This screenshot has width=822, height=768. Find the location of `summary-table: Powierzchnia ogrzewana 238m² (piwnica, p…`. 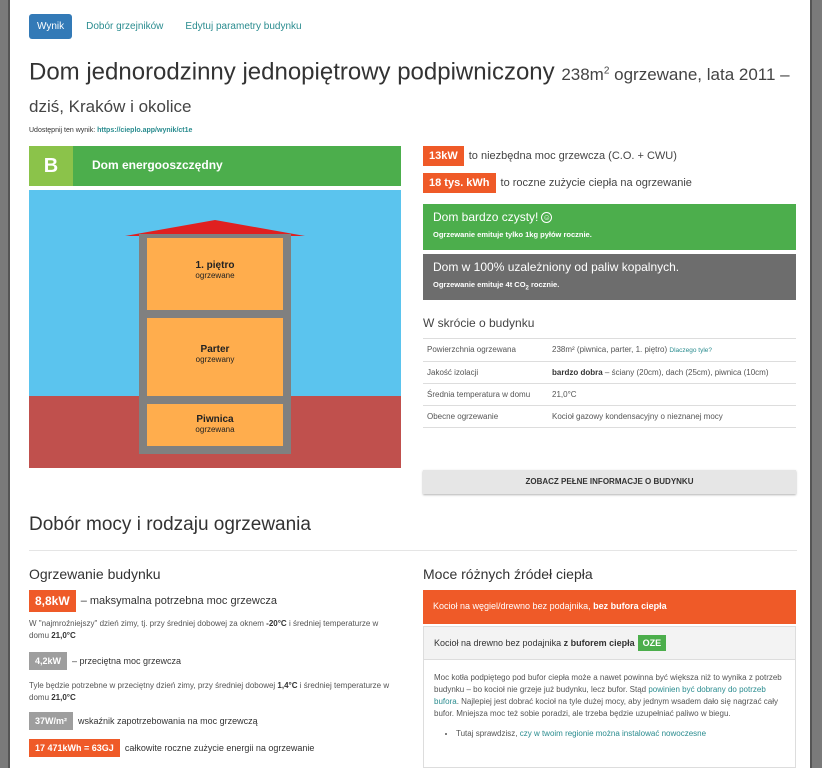

summary-table: Powierzchnia ogrzewana 238m² (piwnica, p… is located at coordinates (609, 383).